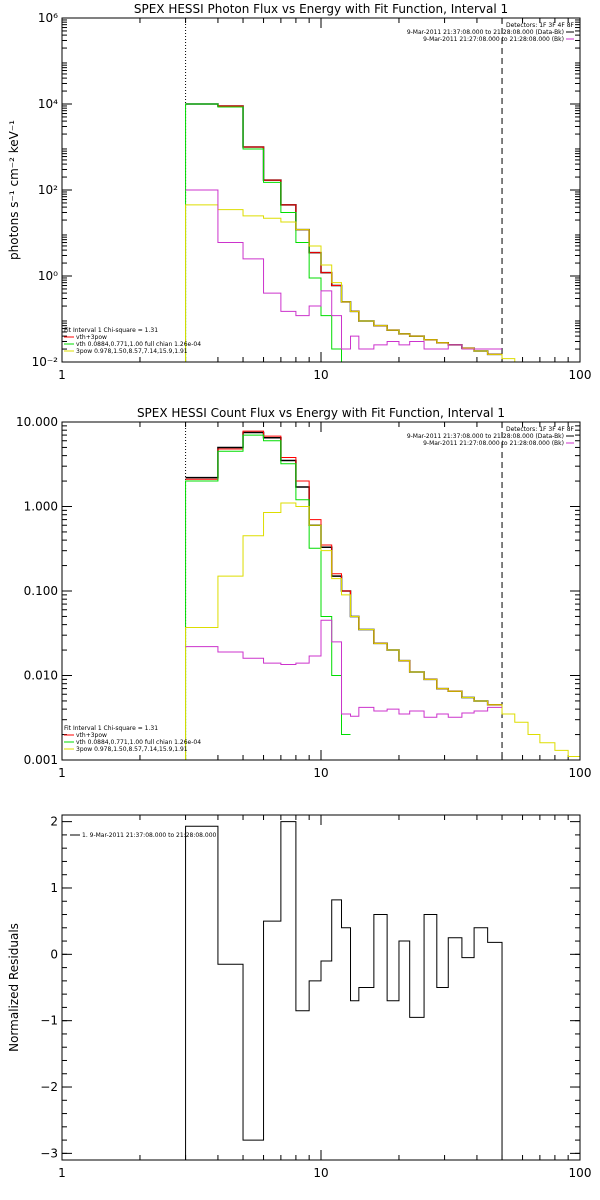  Describe the element at coordinates (41, 760) in the screenshot. I see `y-tick-label: 0.001` at that location.